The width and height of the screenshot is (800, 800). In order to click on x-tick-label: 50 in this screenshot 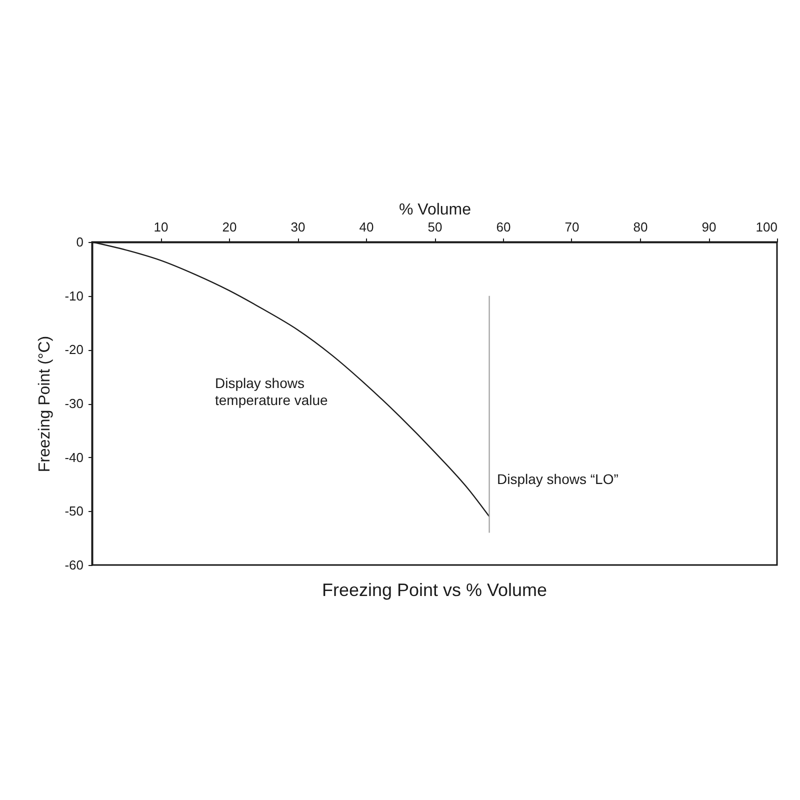, I will do `click(435, 227)`.